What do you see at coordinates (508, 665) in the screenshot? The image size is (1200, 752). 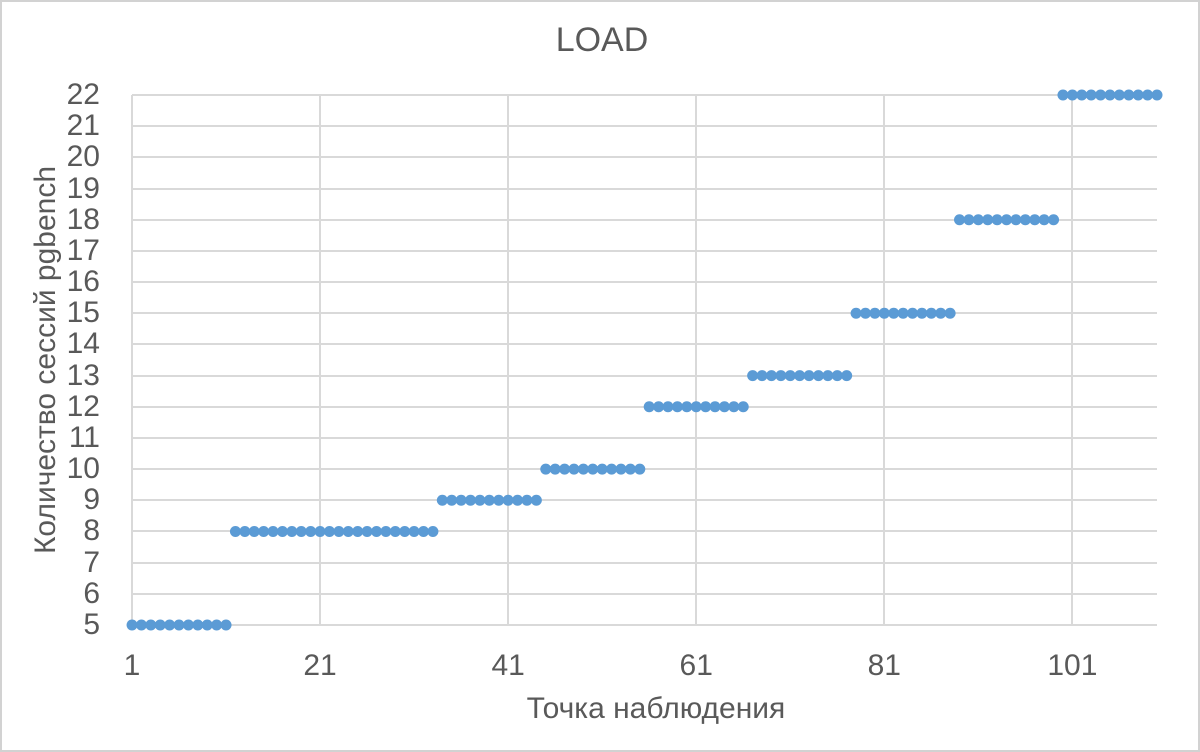 I see `x-tick-label: 41` at bounding box center [508, 665].